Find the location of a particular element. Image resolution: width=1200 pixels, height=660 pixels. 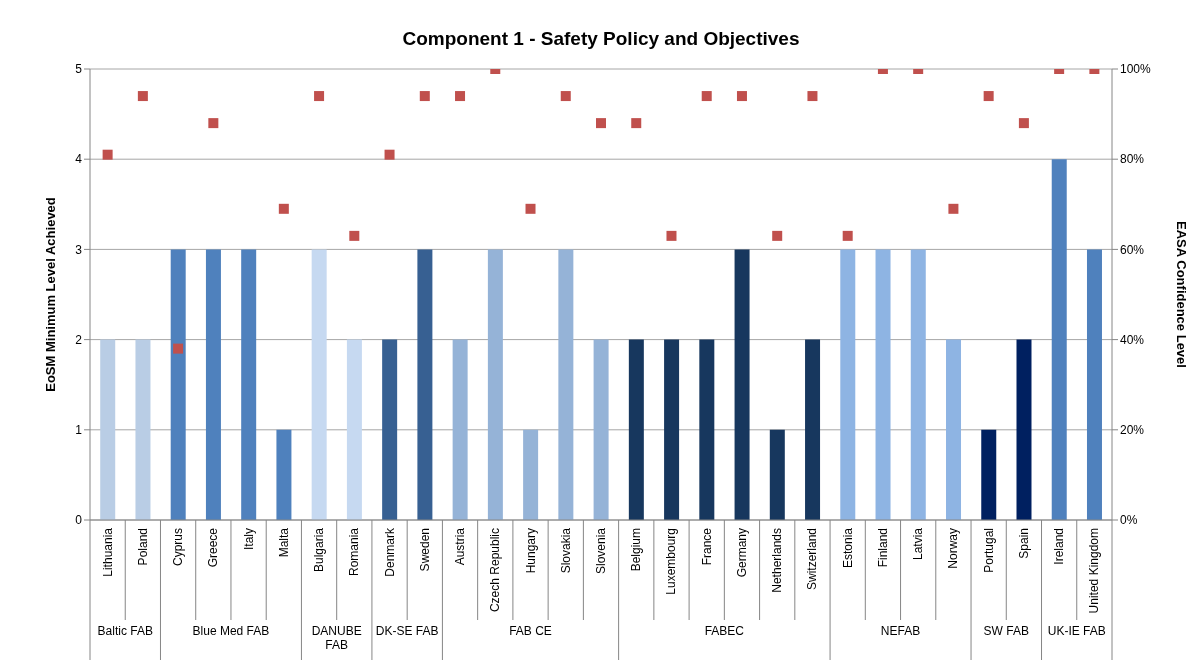

x-tick-label: Netherlands is located at coordinates (777, 560).